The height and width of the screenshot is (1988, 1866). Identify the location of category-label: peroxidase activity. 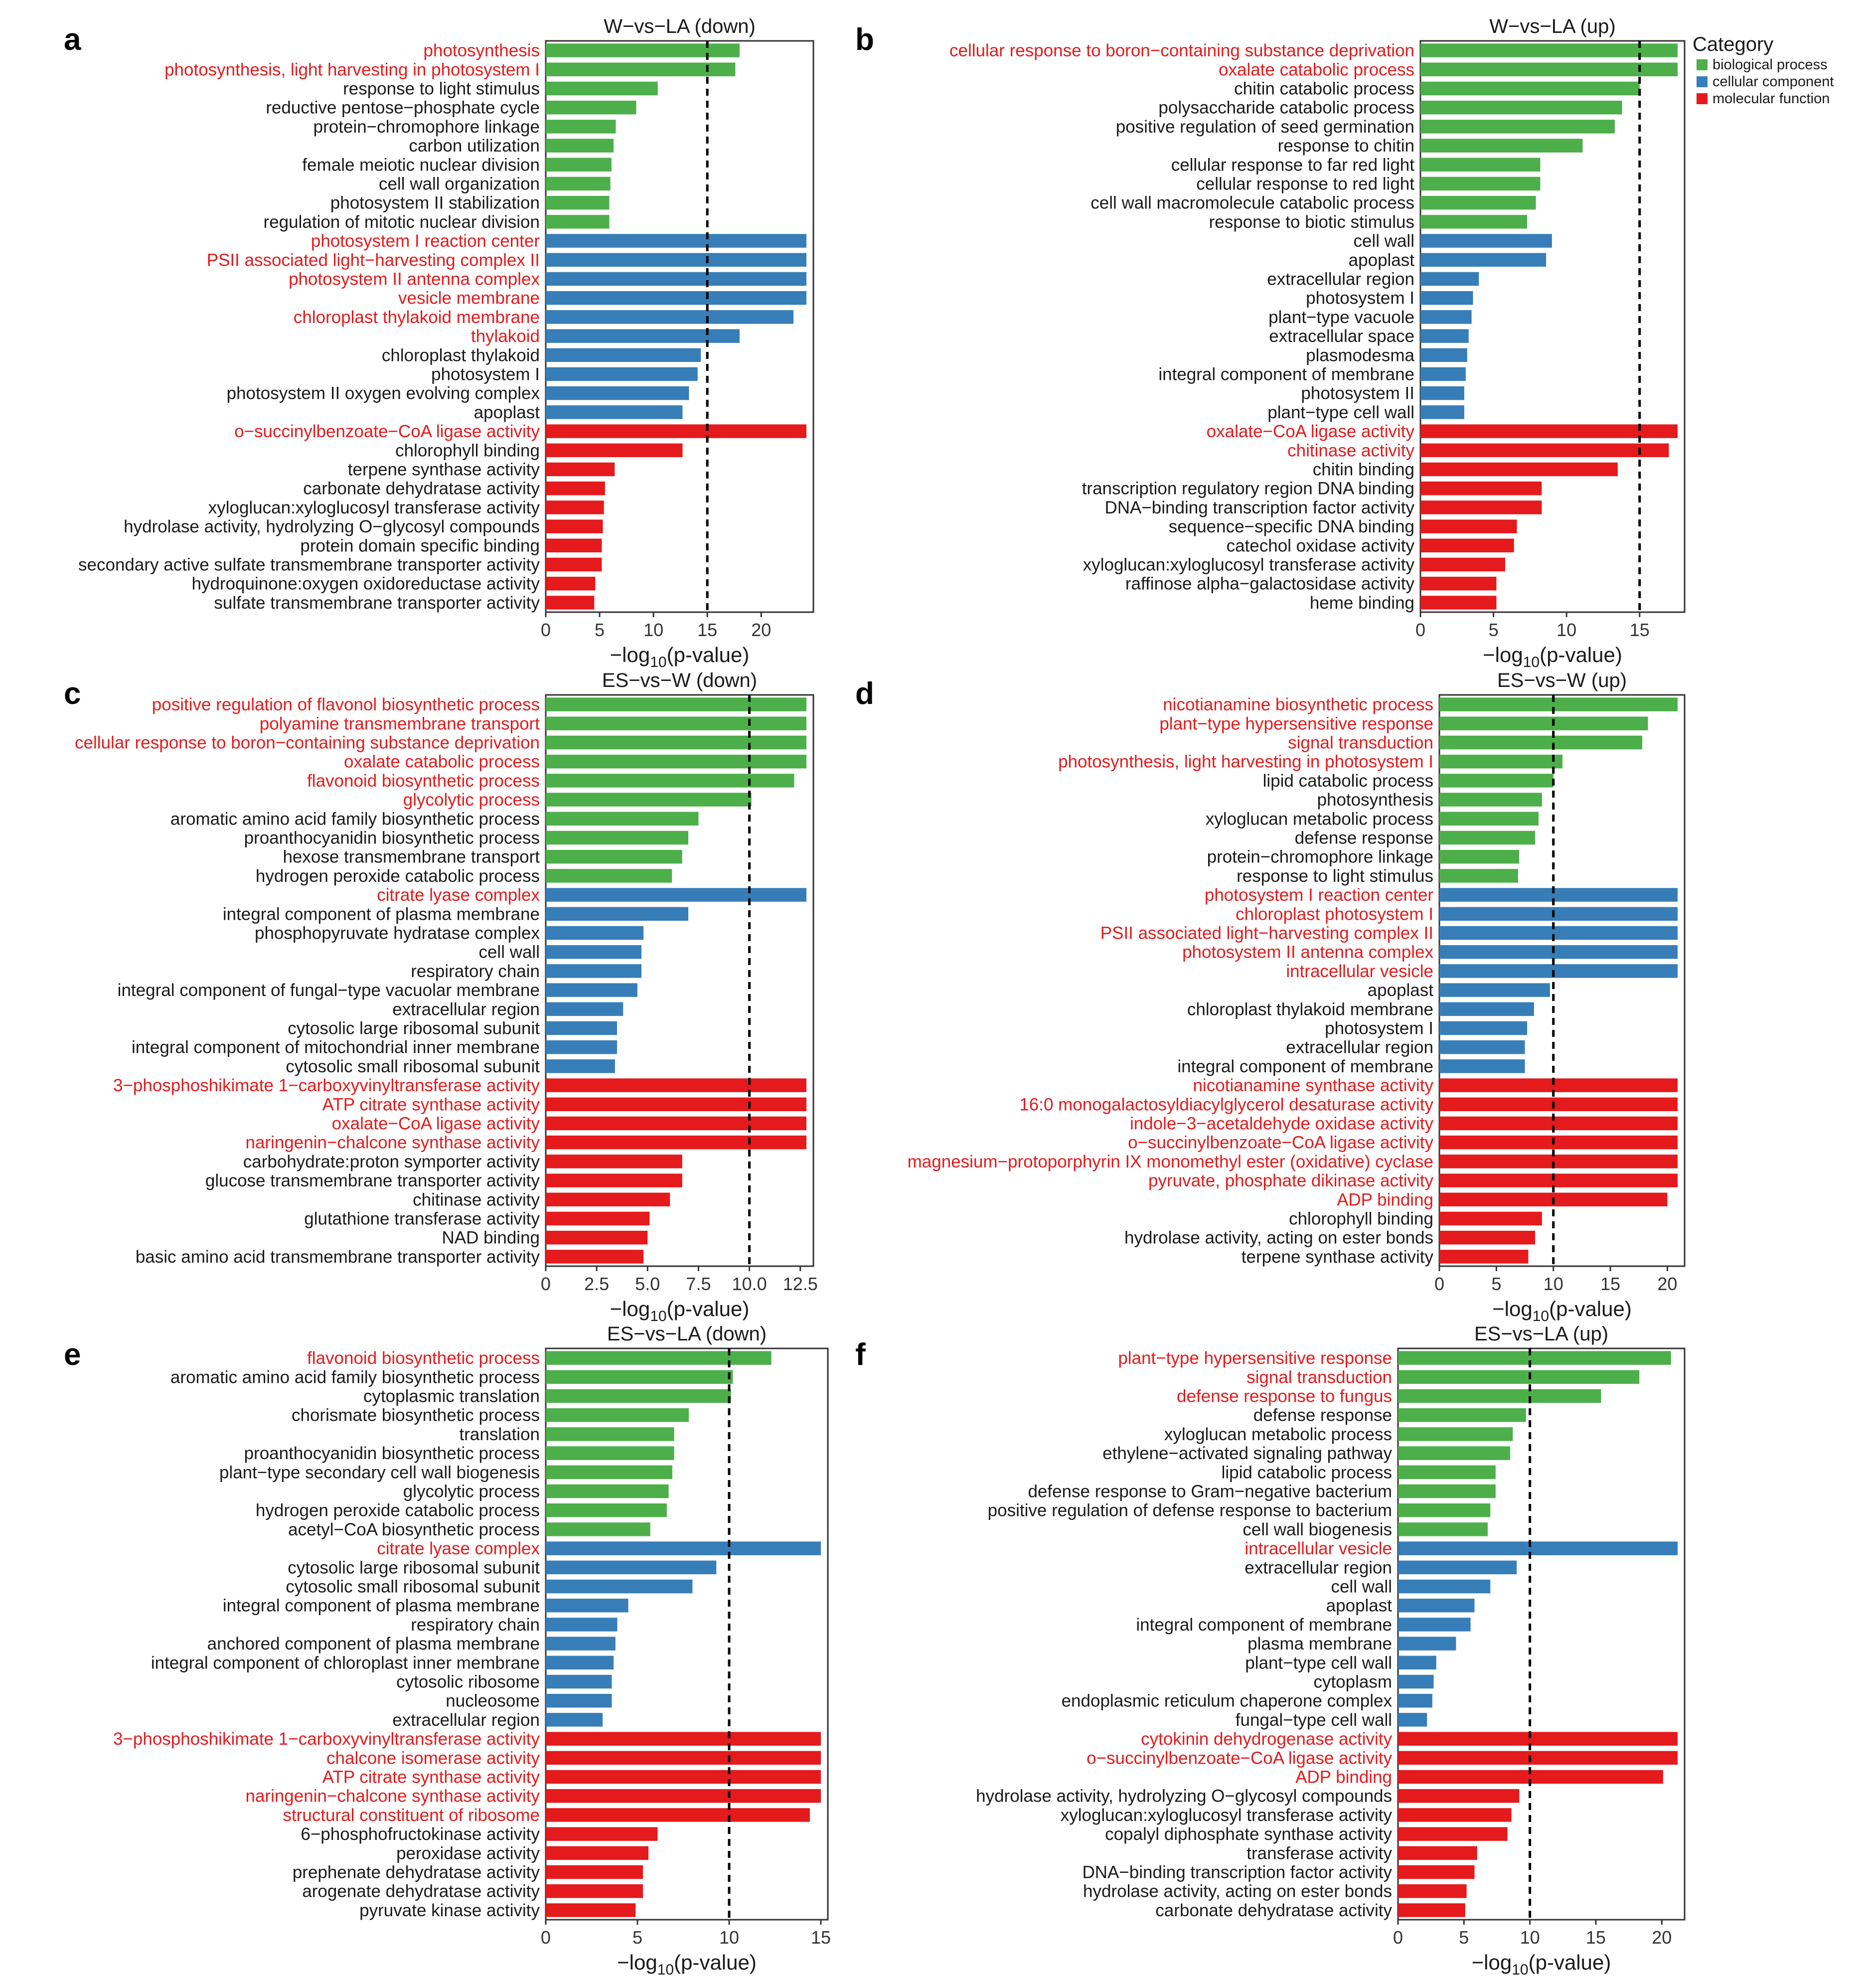
(468, 1853).